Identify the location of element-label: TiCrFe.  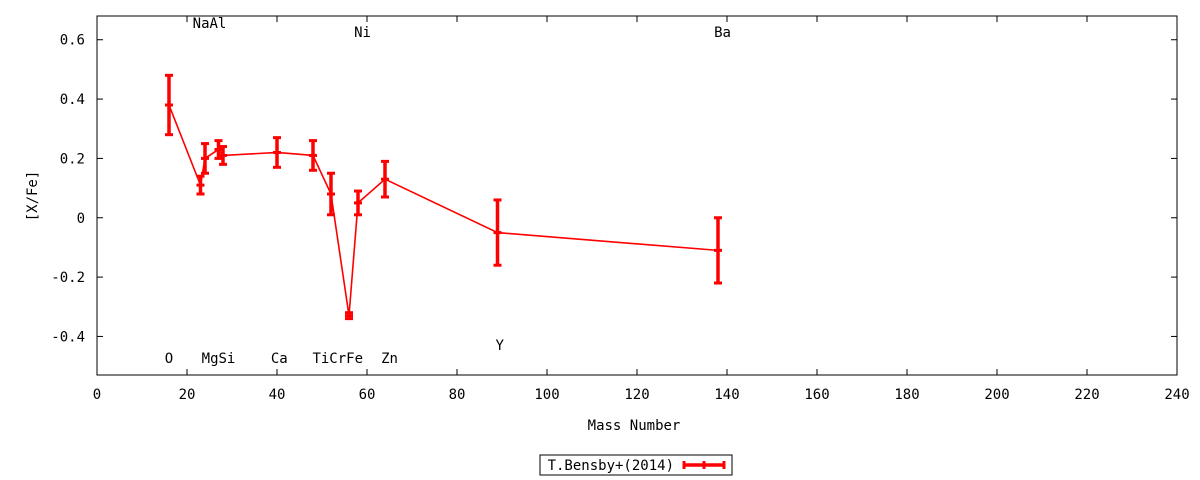
(337, 359).